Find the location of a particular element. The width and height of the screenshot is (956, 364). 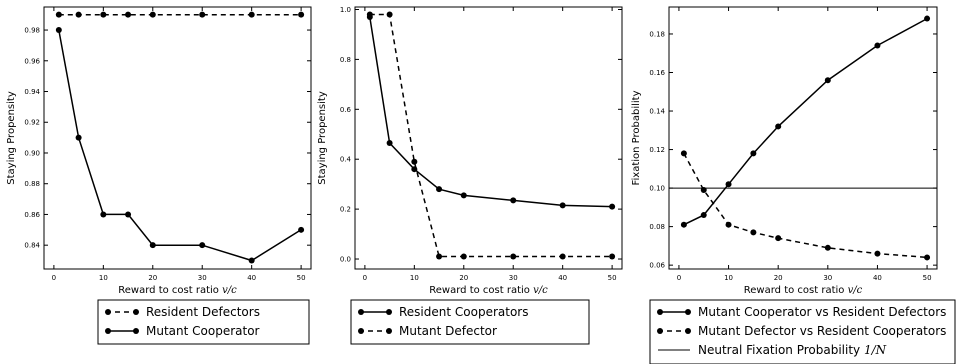

y-tick-label: 0.10 is located at coordinates (657, 189).